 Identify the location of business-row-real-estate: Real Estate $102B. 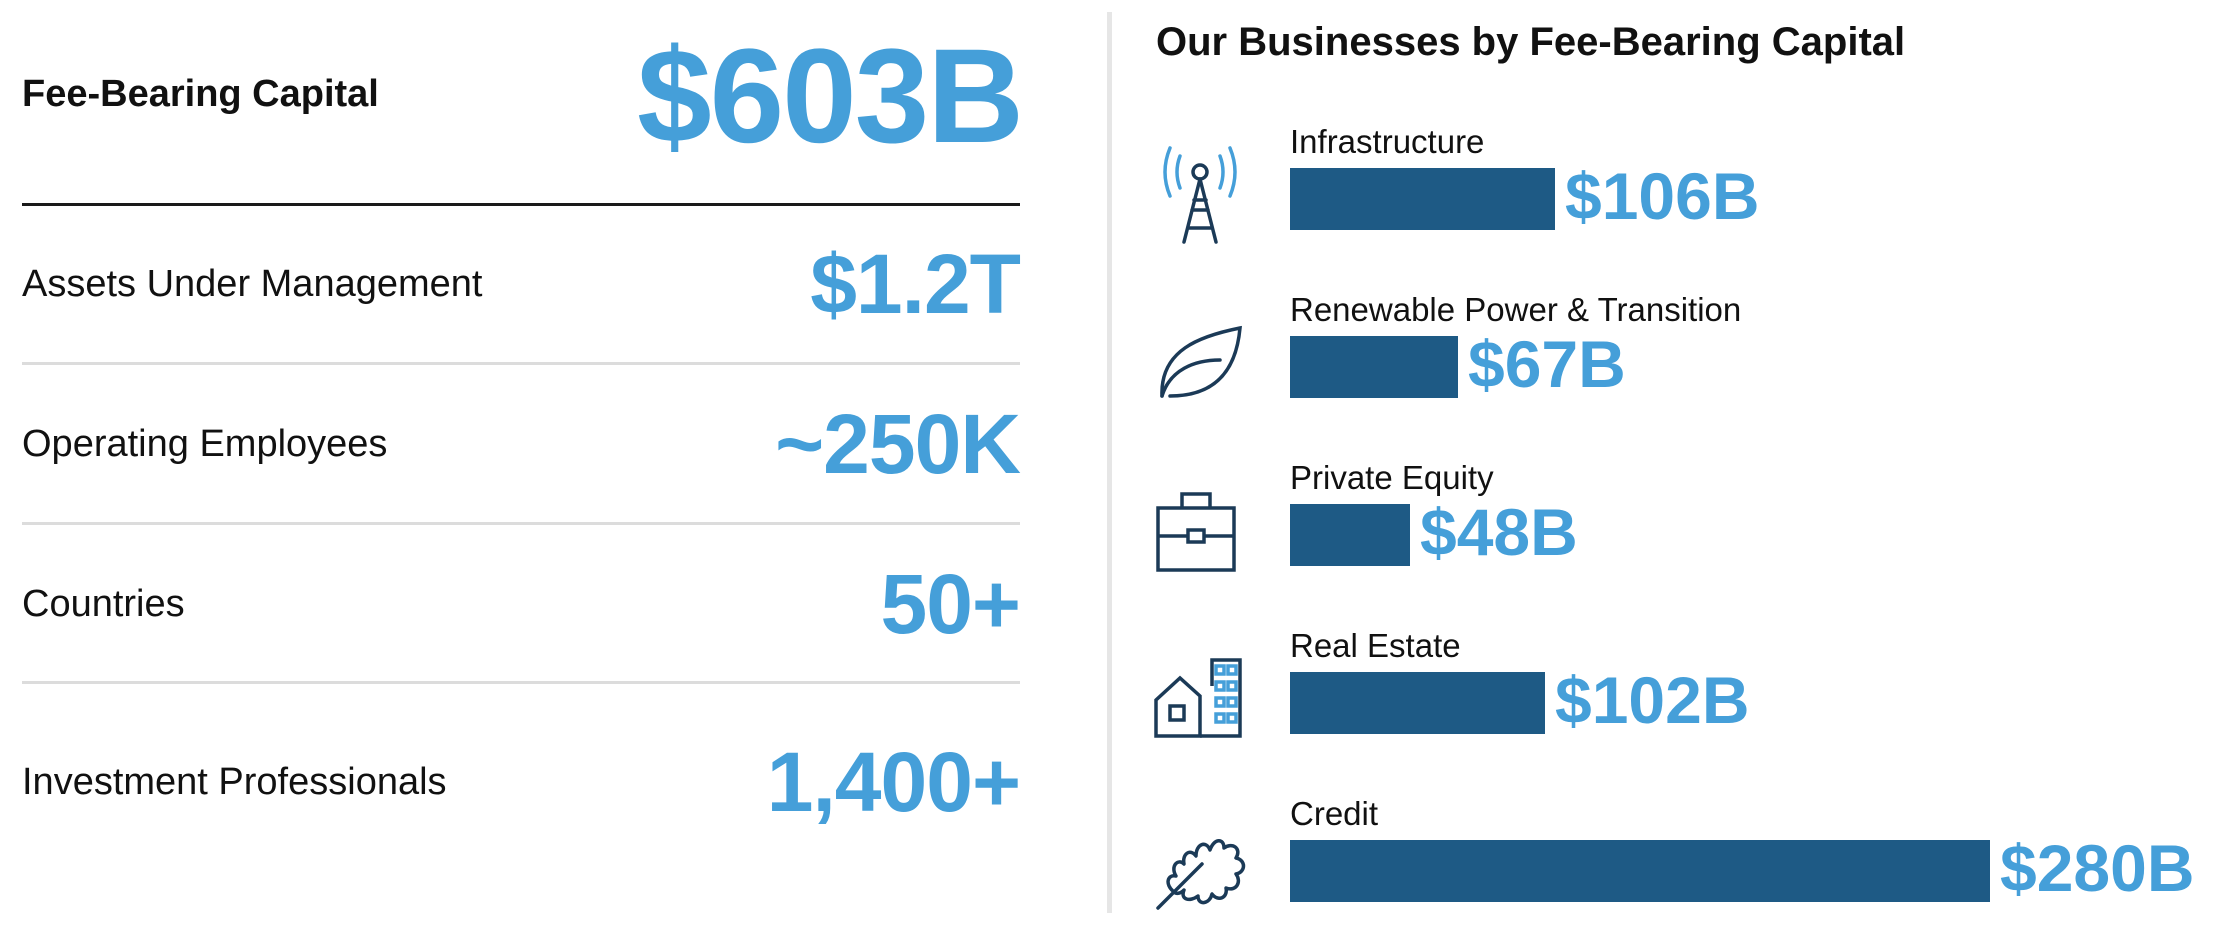
(1690, 696).